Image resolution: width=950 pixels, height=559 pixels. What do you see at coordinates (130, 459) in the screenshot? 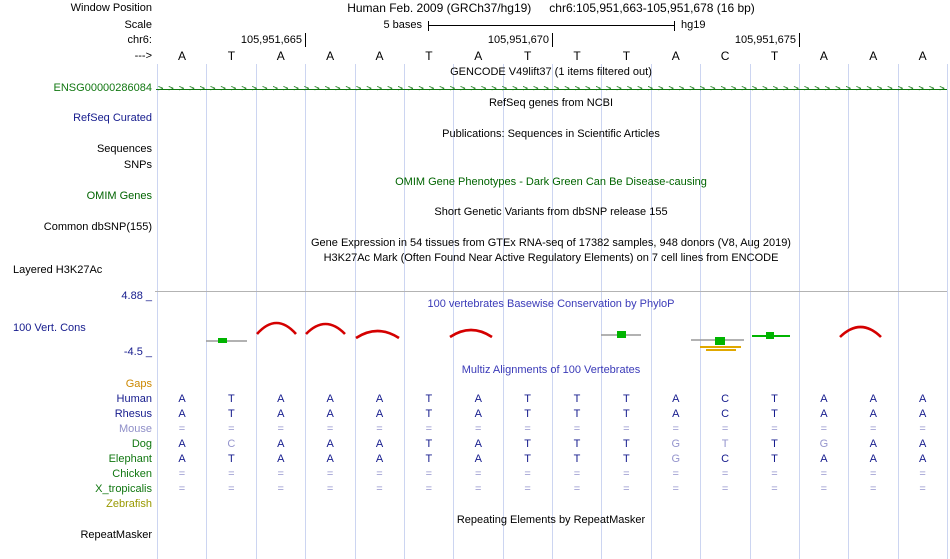
I see `alignment-row-label-elephant: Elephant` at bounding box center [130, 459].